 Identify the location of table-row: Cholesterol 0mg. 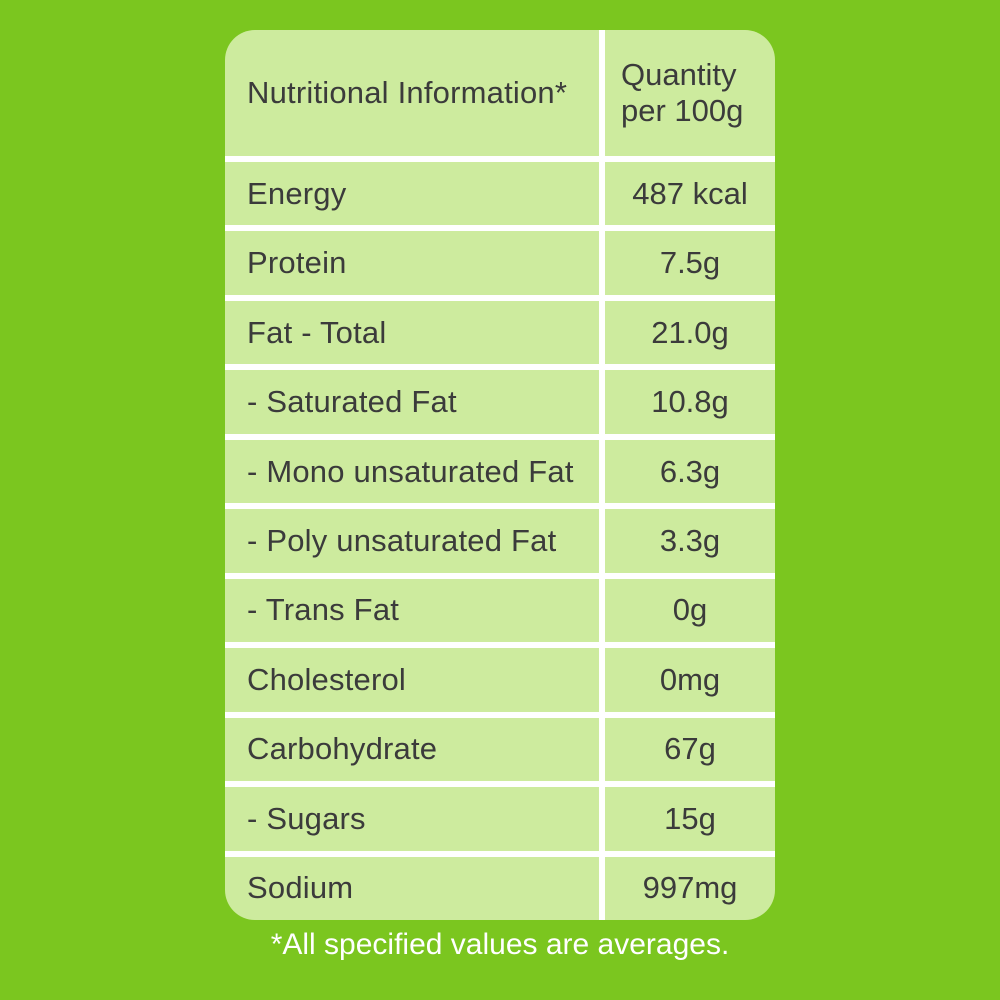
(500, 677).